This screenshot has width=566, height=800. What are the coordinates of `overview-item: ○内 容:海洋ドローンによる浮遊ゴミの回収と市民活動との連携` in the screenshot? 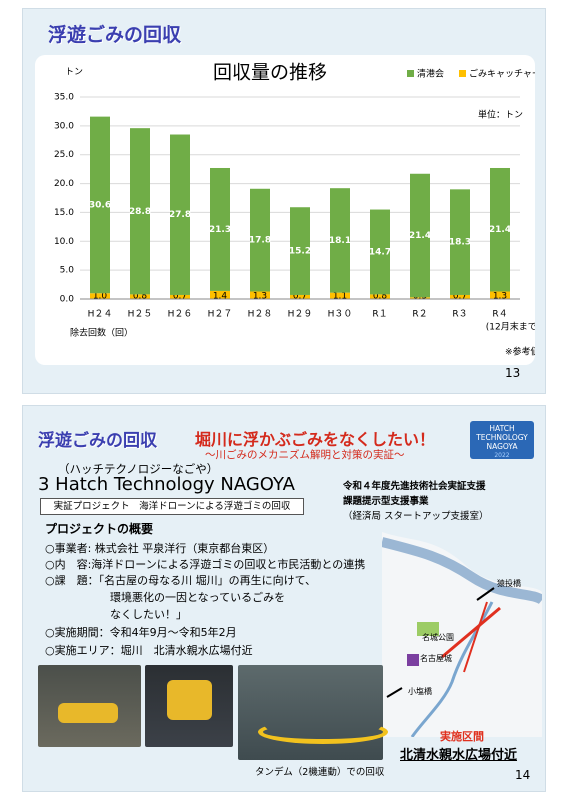 It's located at (205, 564).